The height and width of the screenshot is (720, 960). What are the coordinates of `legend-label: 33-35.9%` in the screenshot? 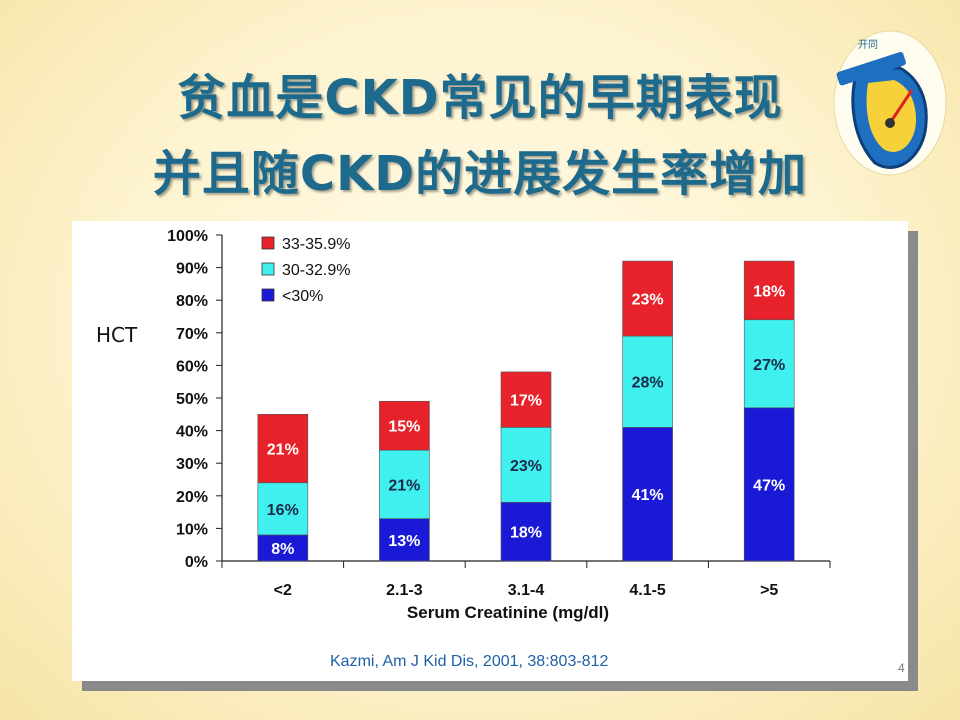 It's located at (316, 244).